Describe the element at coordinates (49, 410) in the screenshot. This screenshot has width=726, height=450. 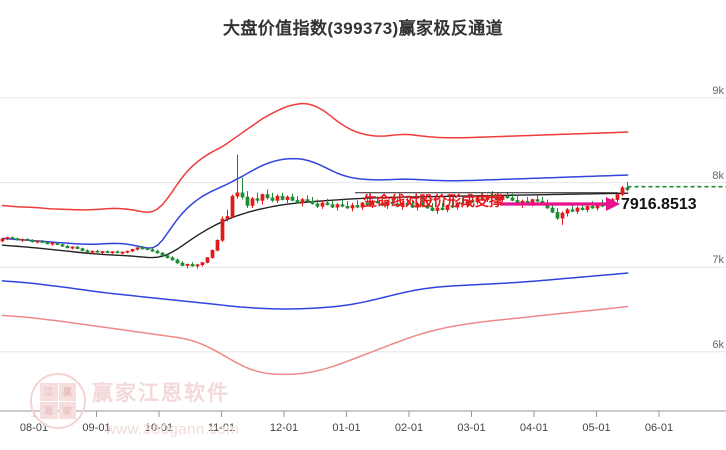
I see `seal-char: 恩` at that location.